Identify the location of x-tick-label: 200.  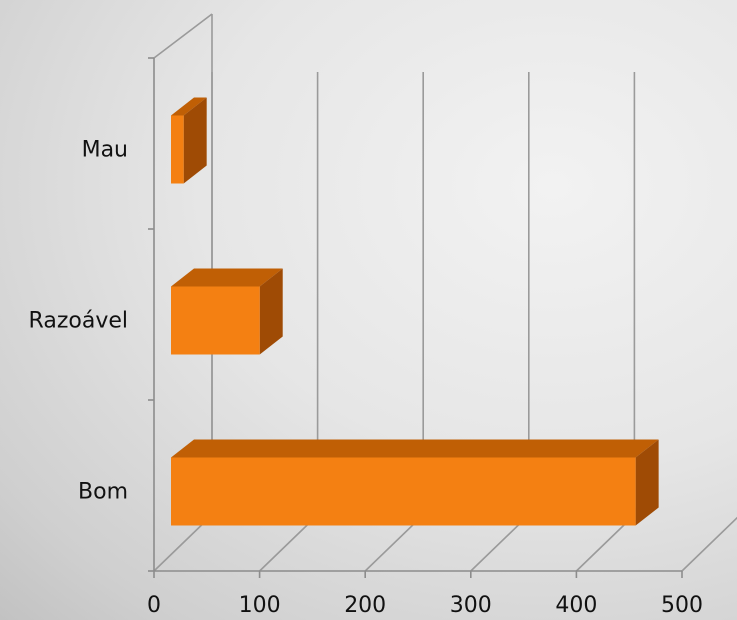
(365, 605).